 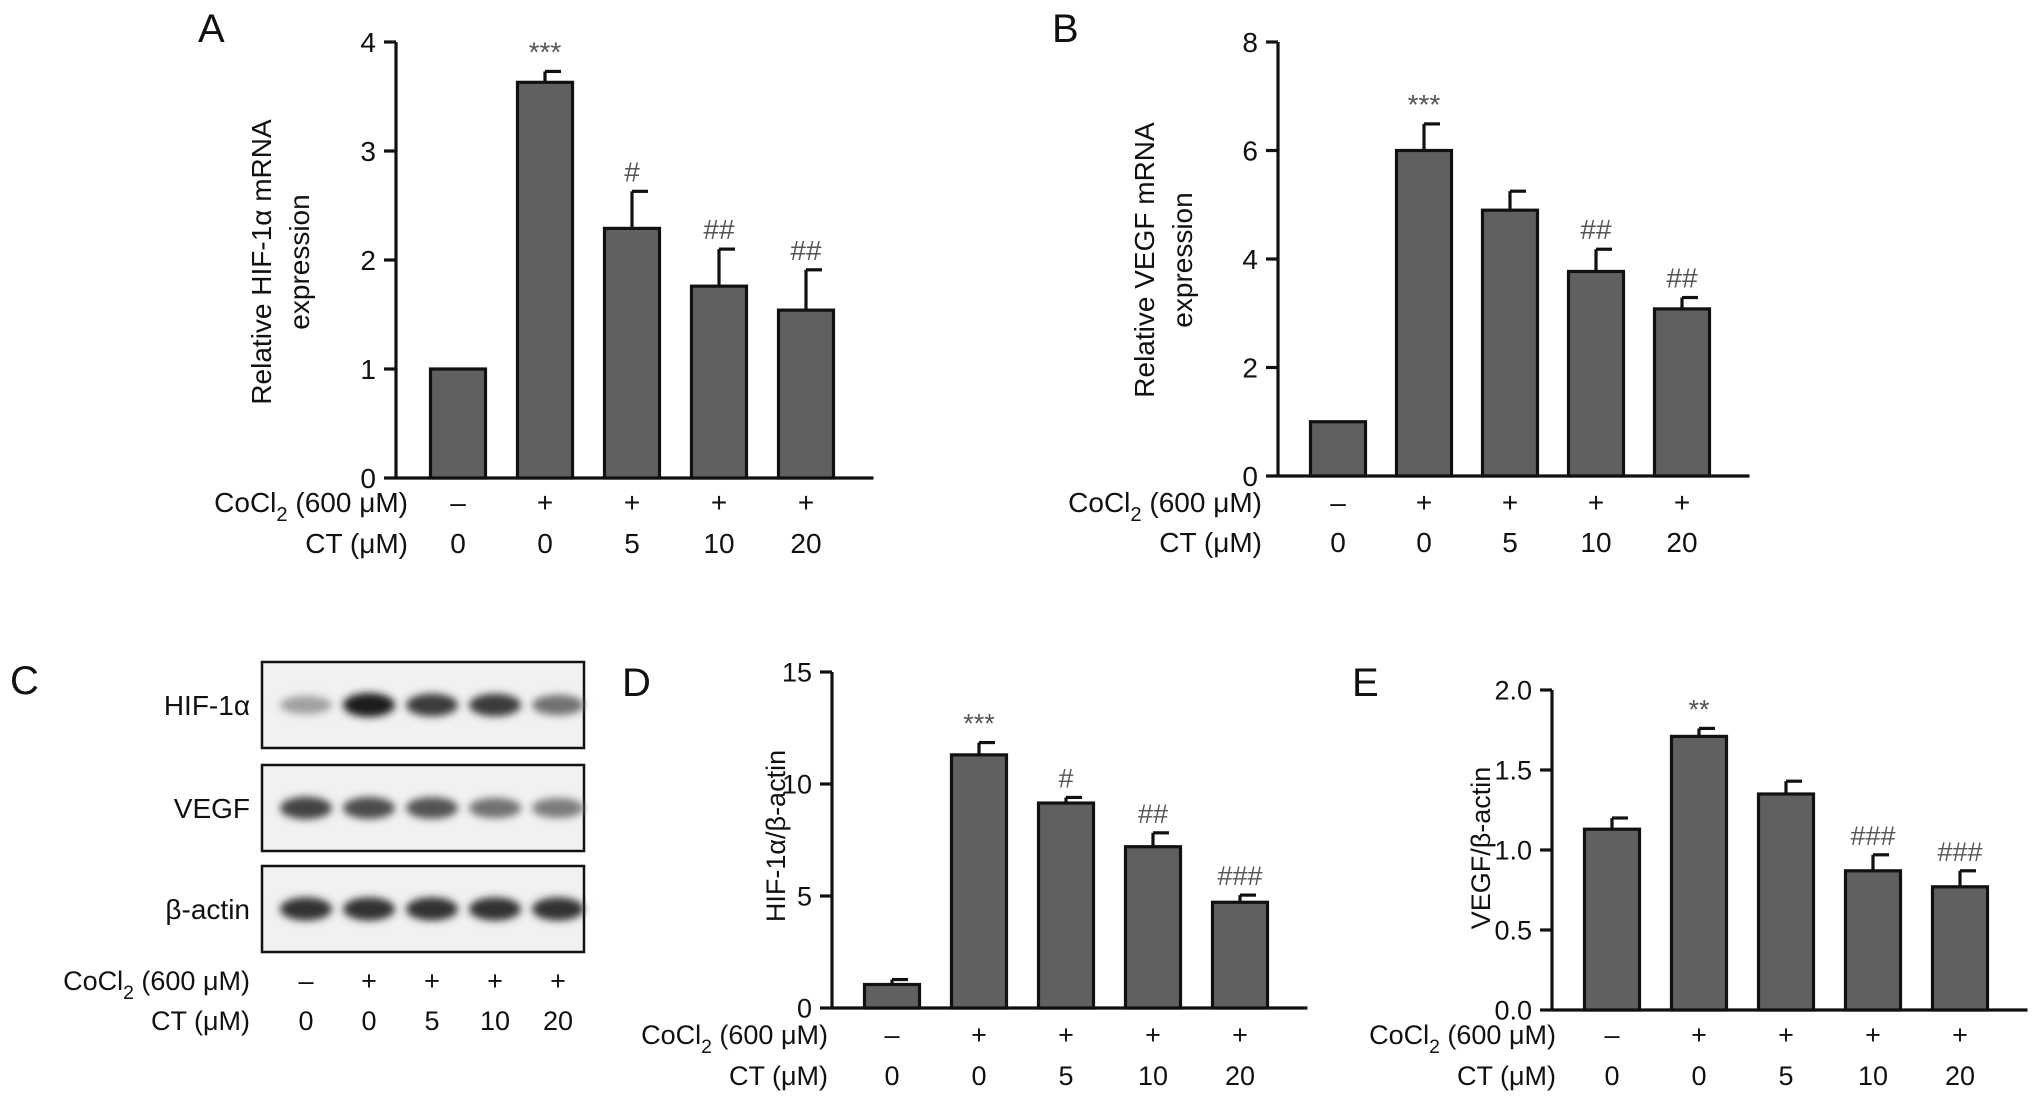 I want to click on blot-condition-label-cocl2: CoCl2 (600 μM), so click(x=156, y=985).